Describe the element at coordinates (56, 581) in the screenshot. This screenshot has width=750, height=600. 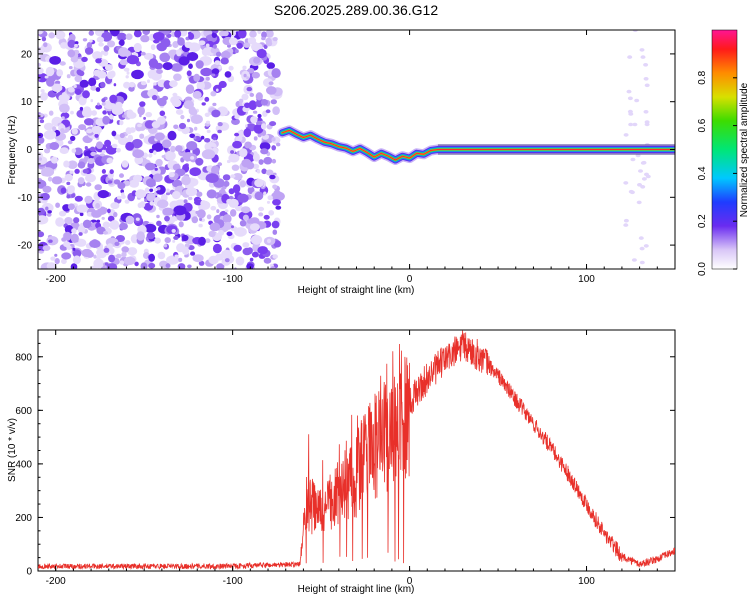
I see `x-tick-label: -200` at that location.